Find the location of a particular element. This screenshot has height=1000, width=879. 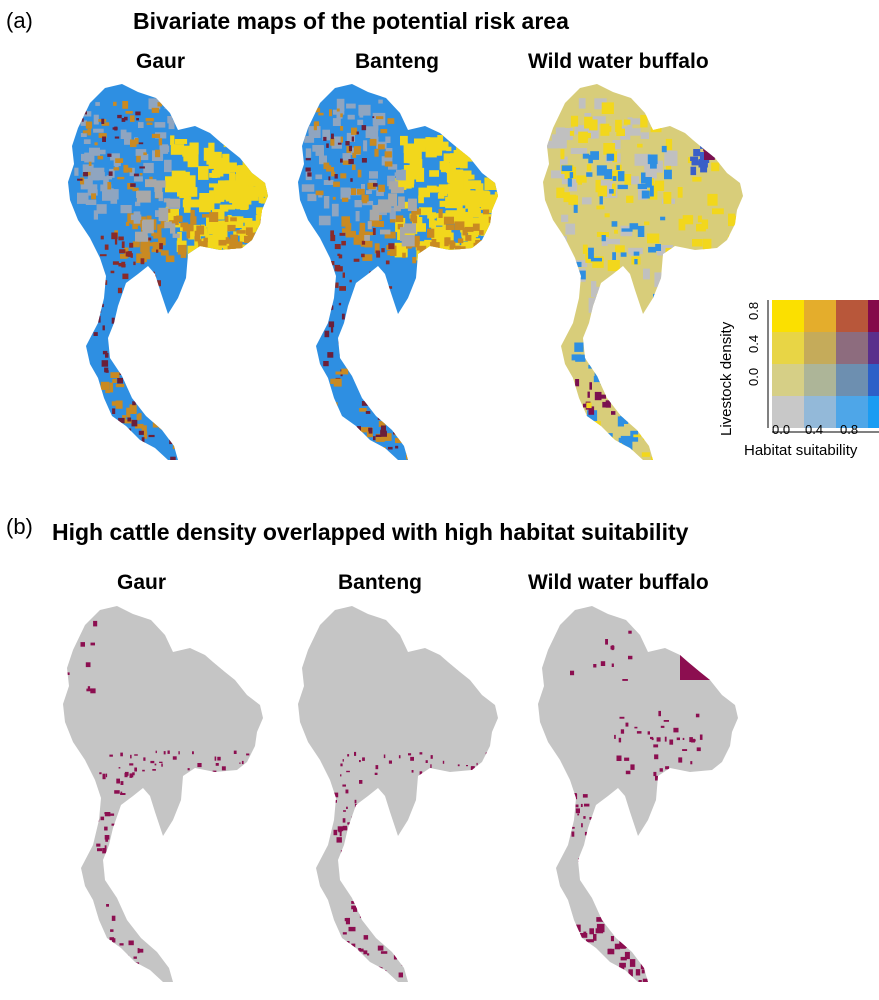

map-b-title-banteng: Banteng is located at coordinates (380, 582).